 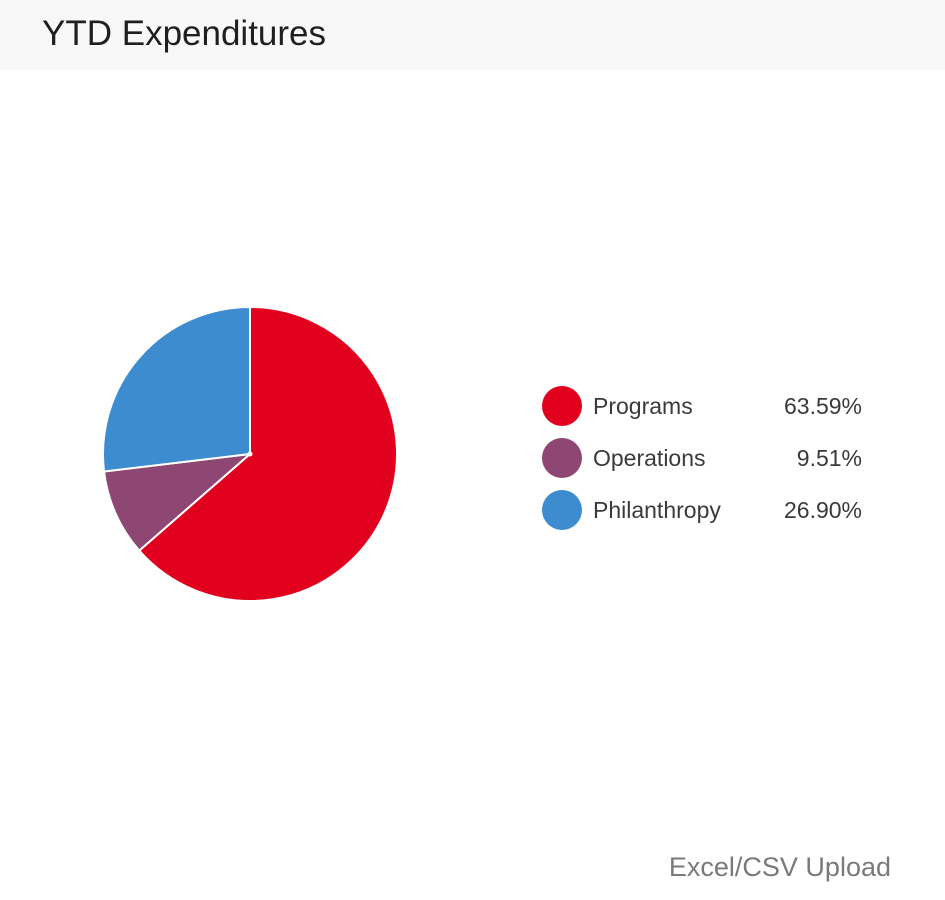 I want to click on pie-svg, so click(x=250, y=454).